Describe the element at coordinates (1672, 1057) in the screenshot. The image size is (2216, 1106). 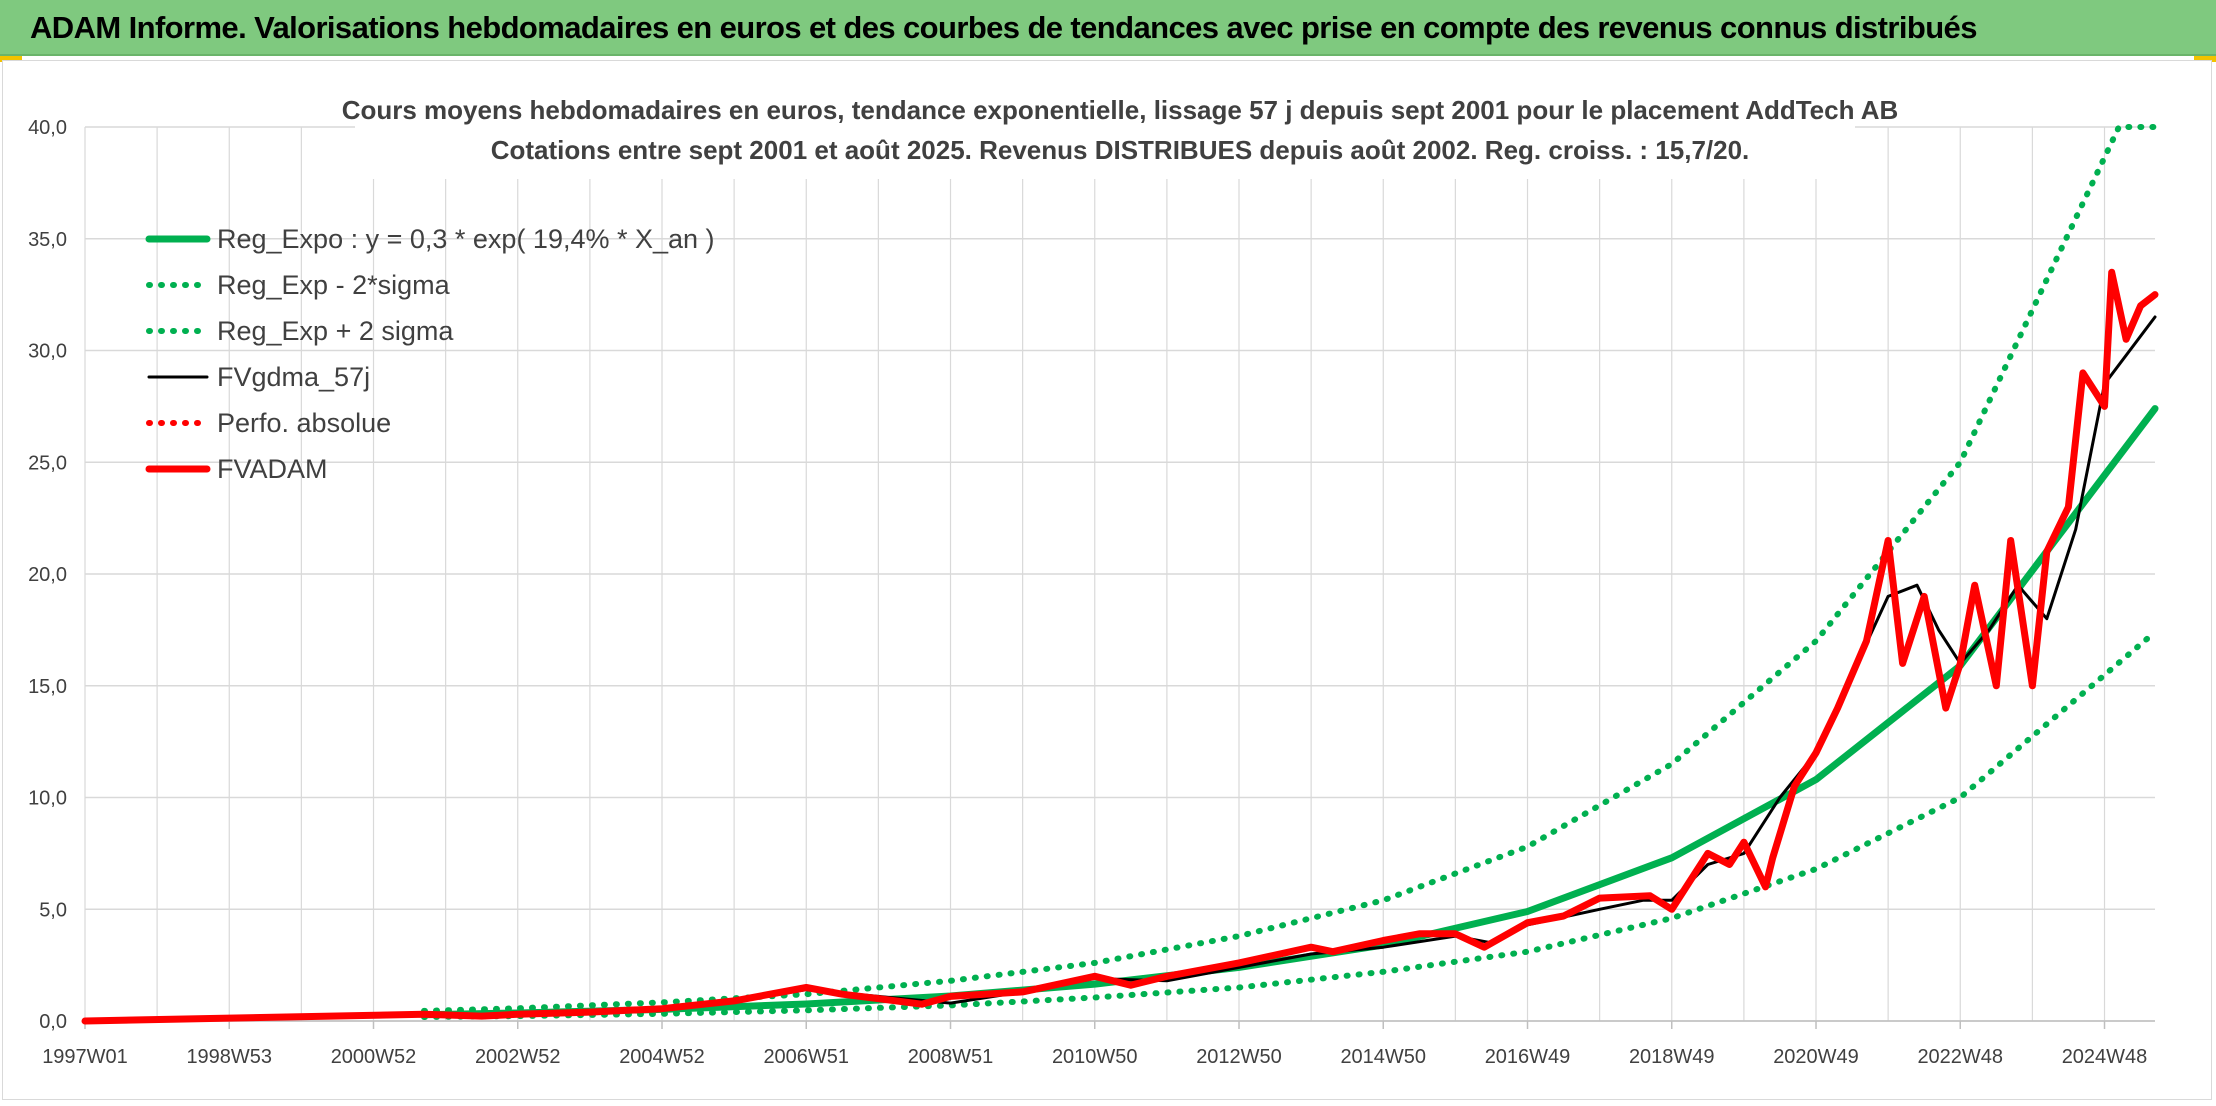
I see `x-tick-label: 2018W49` at that location.